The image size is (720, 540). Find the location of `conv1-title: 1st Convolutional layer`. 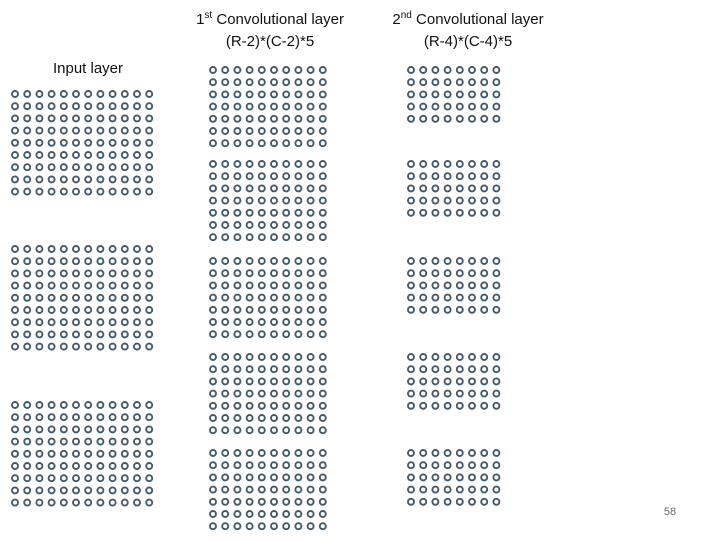

conv1-title: 1st Convolutional layer is located at coordinates (270, 20).